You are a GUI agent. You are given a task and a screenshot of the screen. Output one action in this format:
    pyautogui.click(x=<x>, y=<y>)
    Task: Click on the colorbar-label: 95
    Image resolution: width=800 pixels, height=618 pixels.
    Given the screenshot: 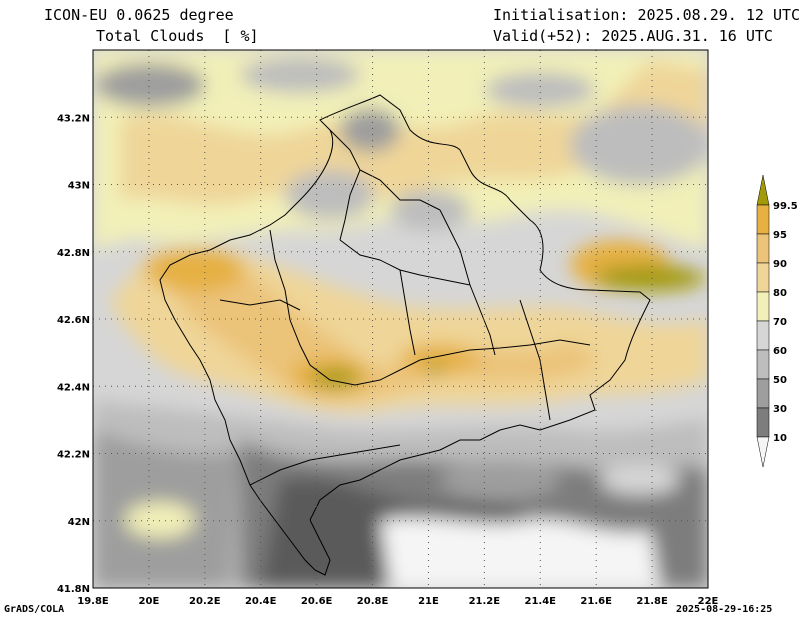 What is the action you would take?
    pyautogui.click(x=780, y=235)
    